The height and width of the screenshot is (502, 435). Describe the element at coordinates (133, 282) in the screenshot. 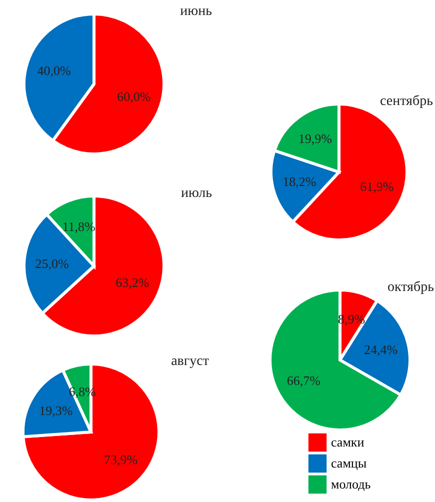

I see `data-label: 63,2%` at that location.